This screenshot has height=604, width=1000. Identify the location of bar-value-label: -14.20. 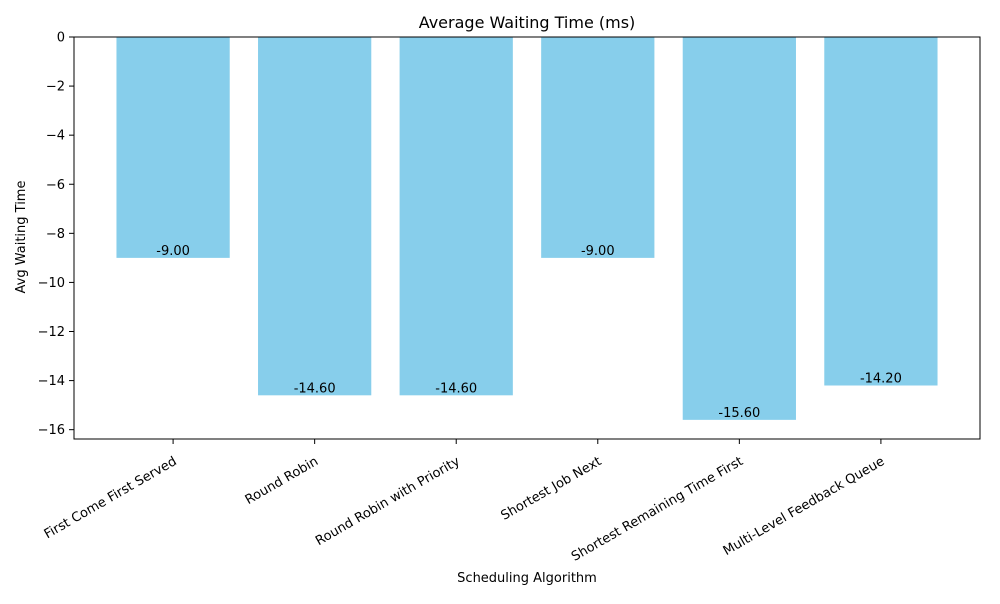
(881, 378).